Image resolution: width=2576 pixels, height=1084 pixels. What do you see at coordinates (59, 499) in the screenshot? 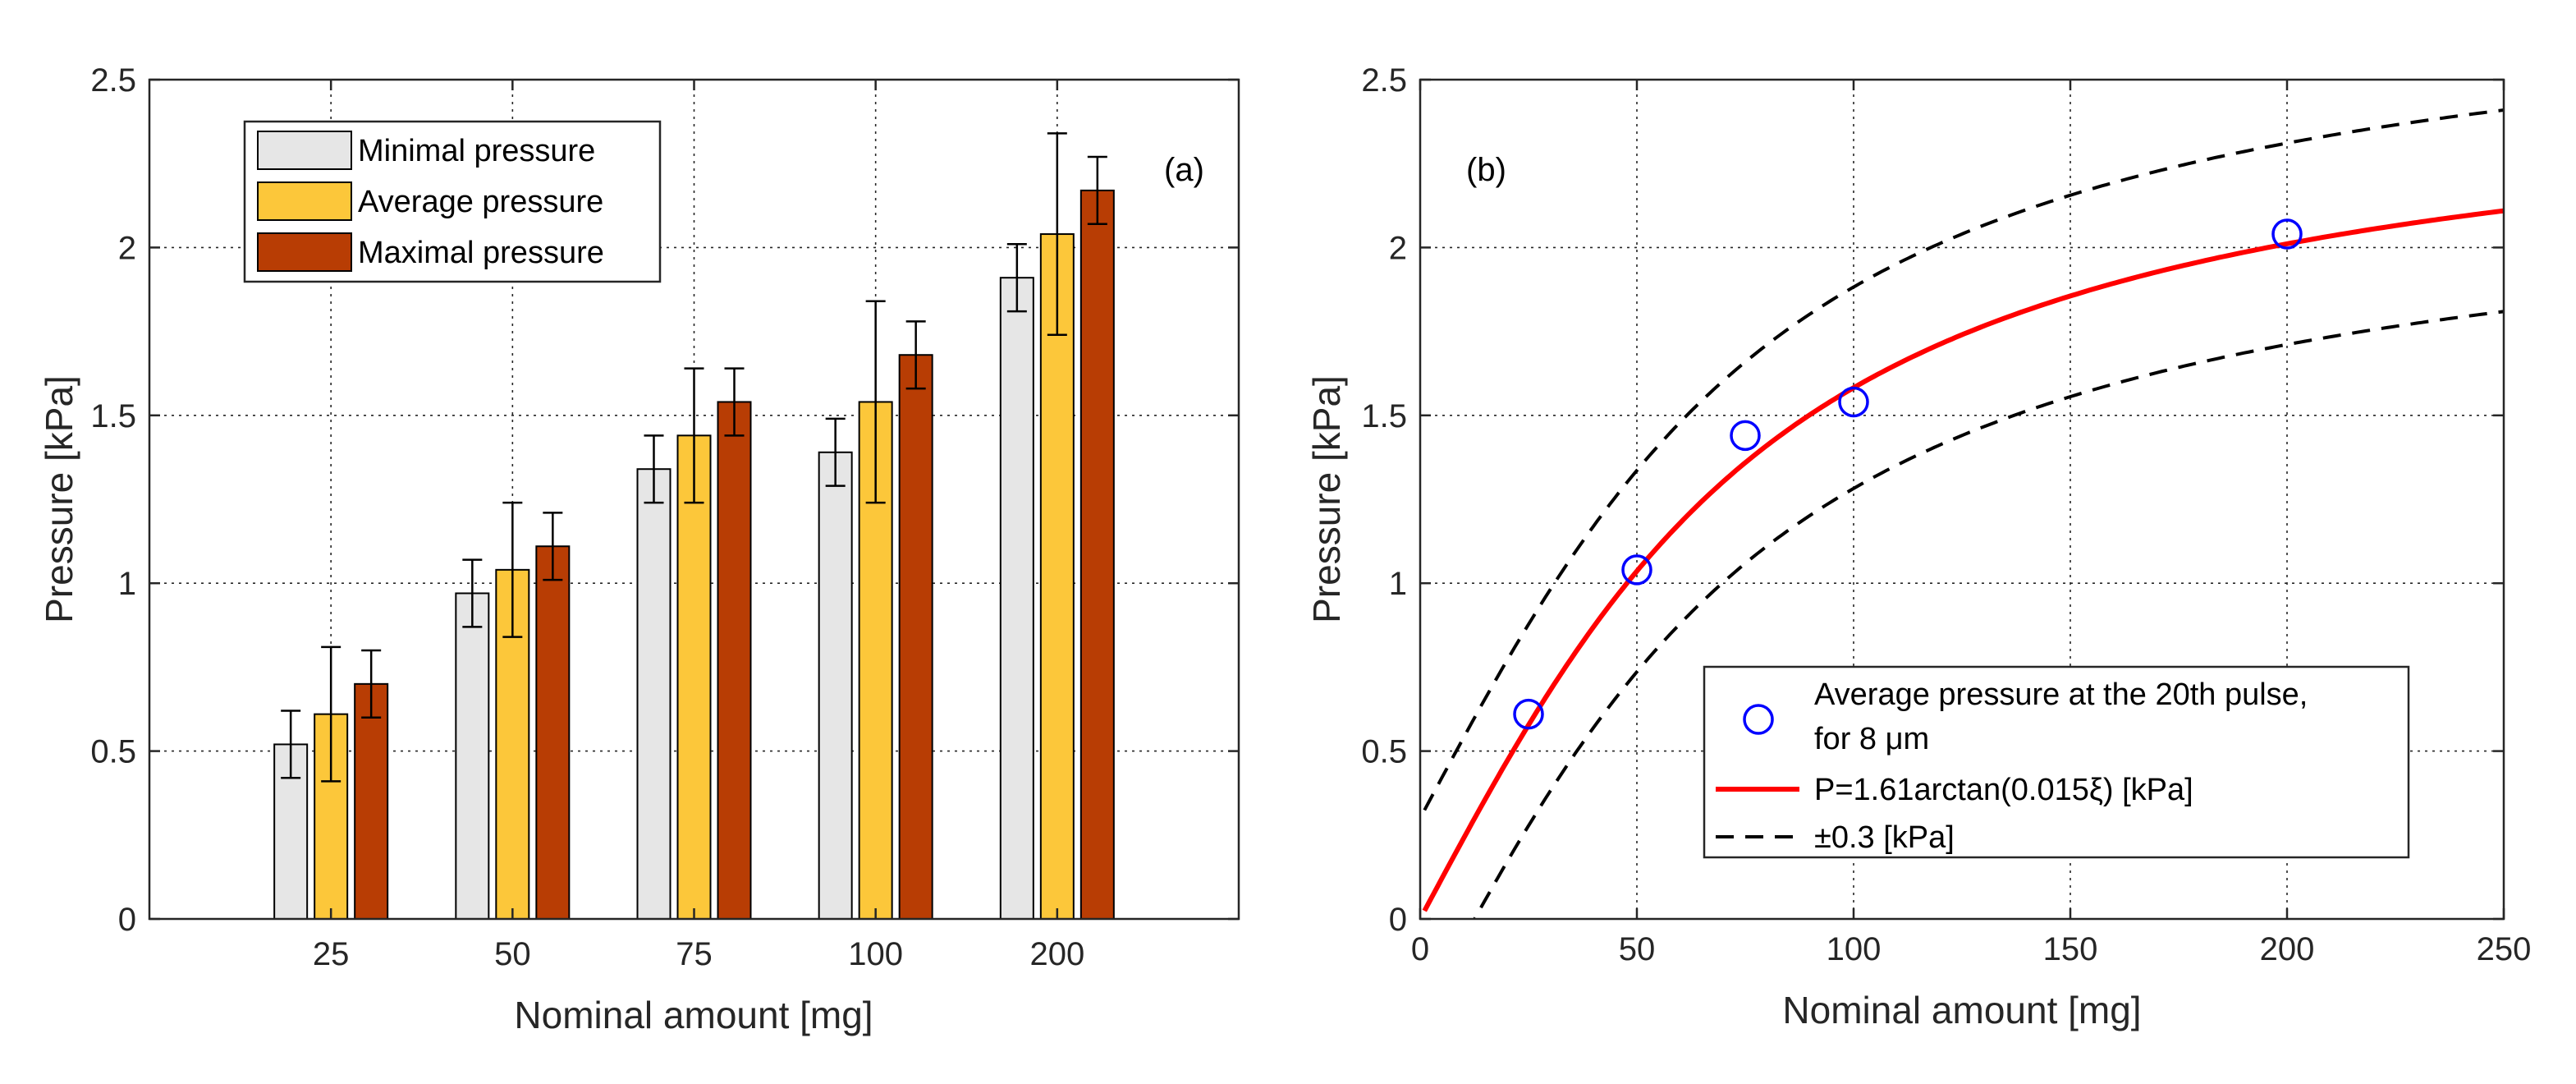
I see `y-axis-label-a: Pressure [kPa]` at bounding box center [59, 499].